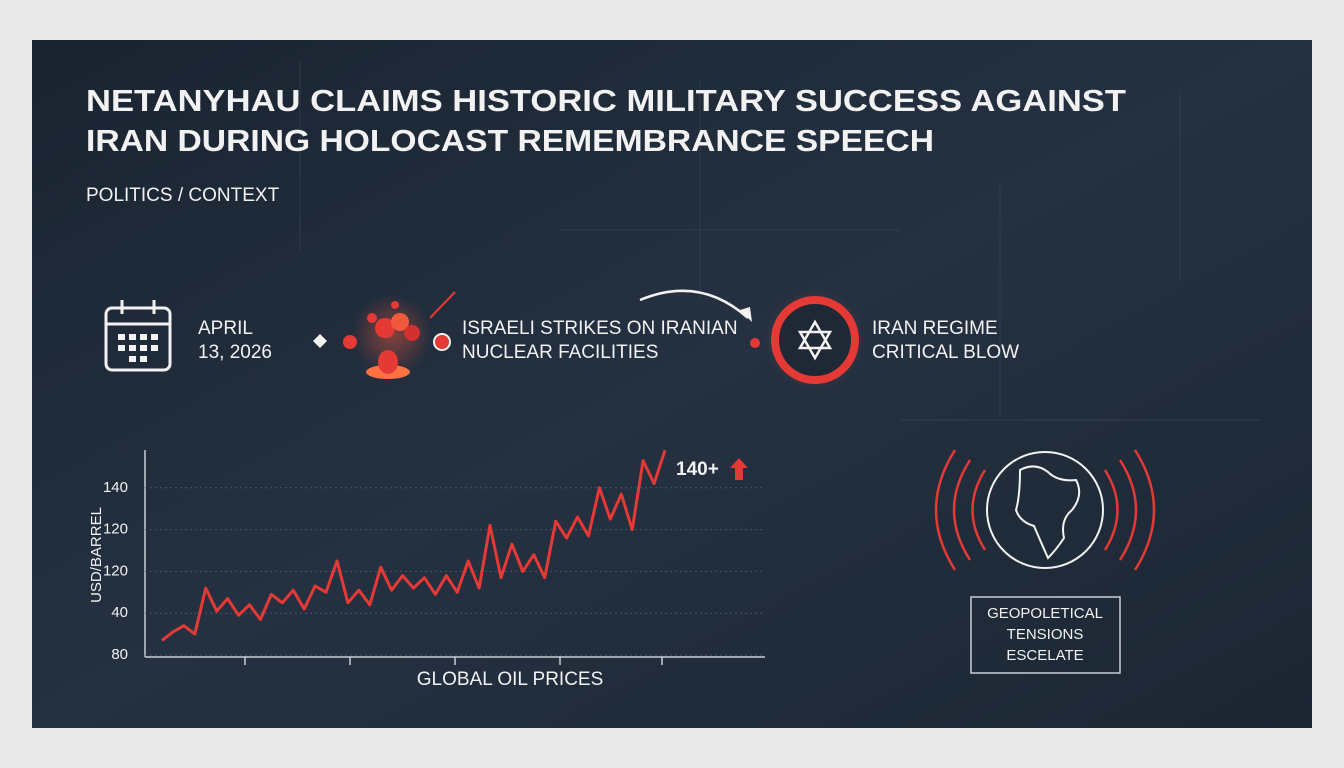  Describe the element at coordinates (320, 341) in the screenshot. I see `diamond` at that location.